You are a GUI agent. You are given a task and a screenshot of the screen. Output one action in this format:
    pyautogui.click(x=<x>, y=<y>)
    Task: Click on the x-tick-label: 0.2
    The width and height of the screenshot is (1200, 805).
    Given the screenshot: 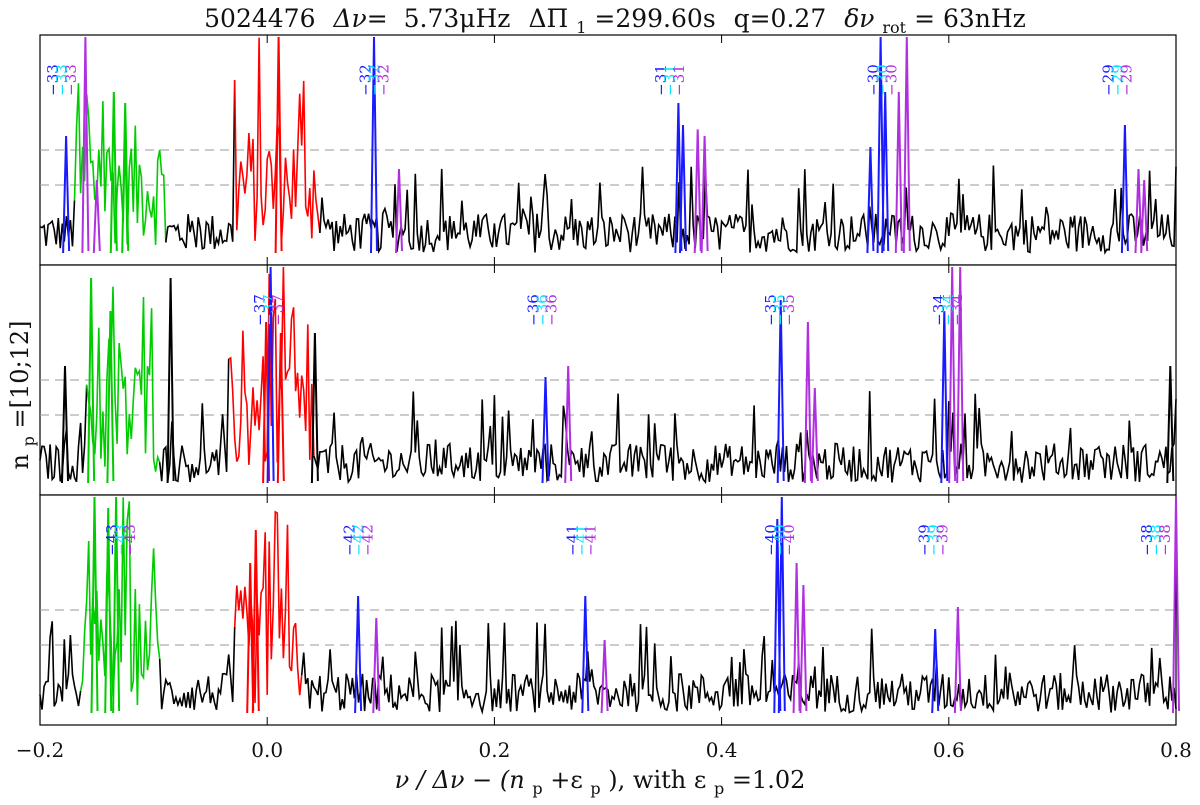 What is the action you would take?
    pyautogui.click(x=494, y=750)
    